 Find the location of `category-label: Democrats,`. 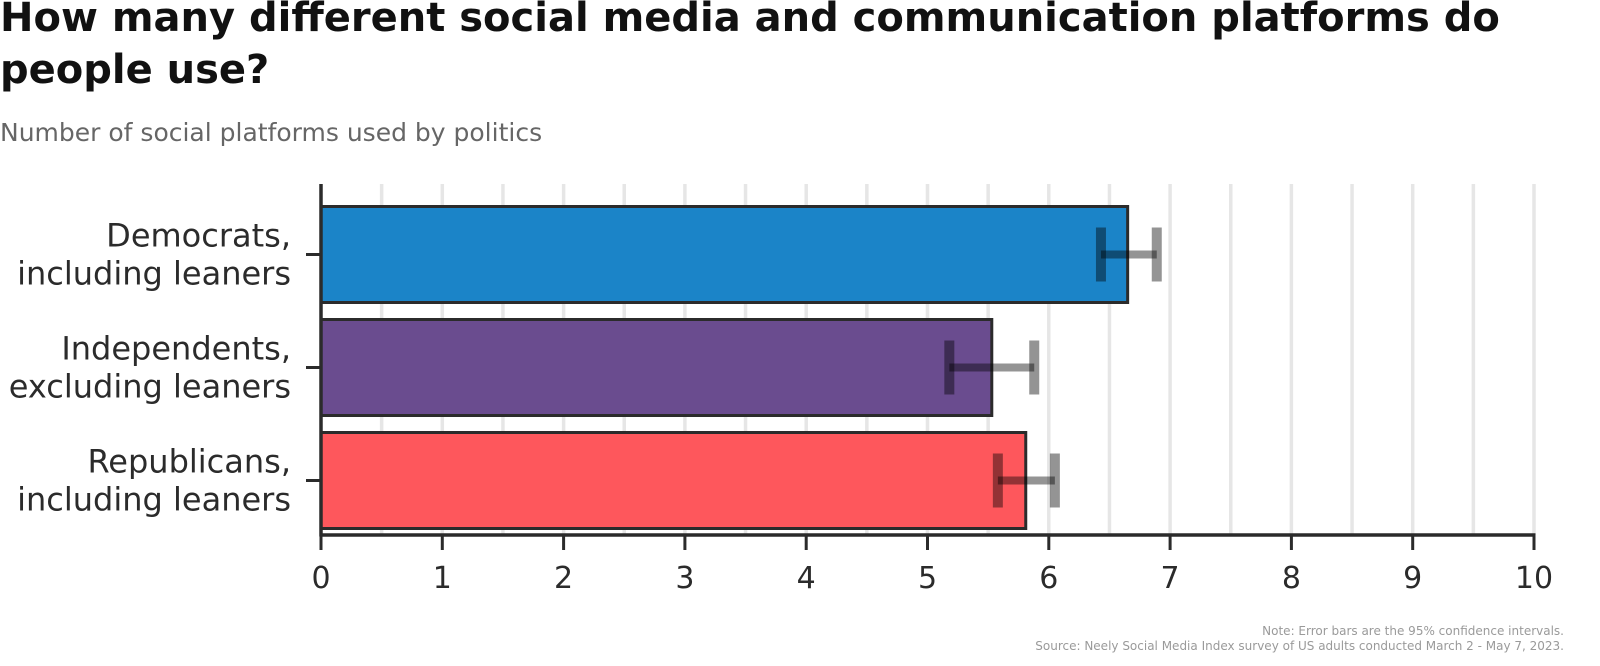

category-label: Democrats, is located at coordinates (198, 236).